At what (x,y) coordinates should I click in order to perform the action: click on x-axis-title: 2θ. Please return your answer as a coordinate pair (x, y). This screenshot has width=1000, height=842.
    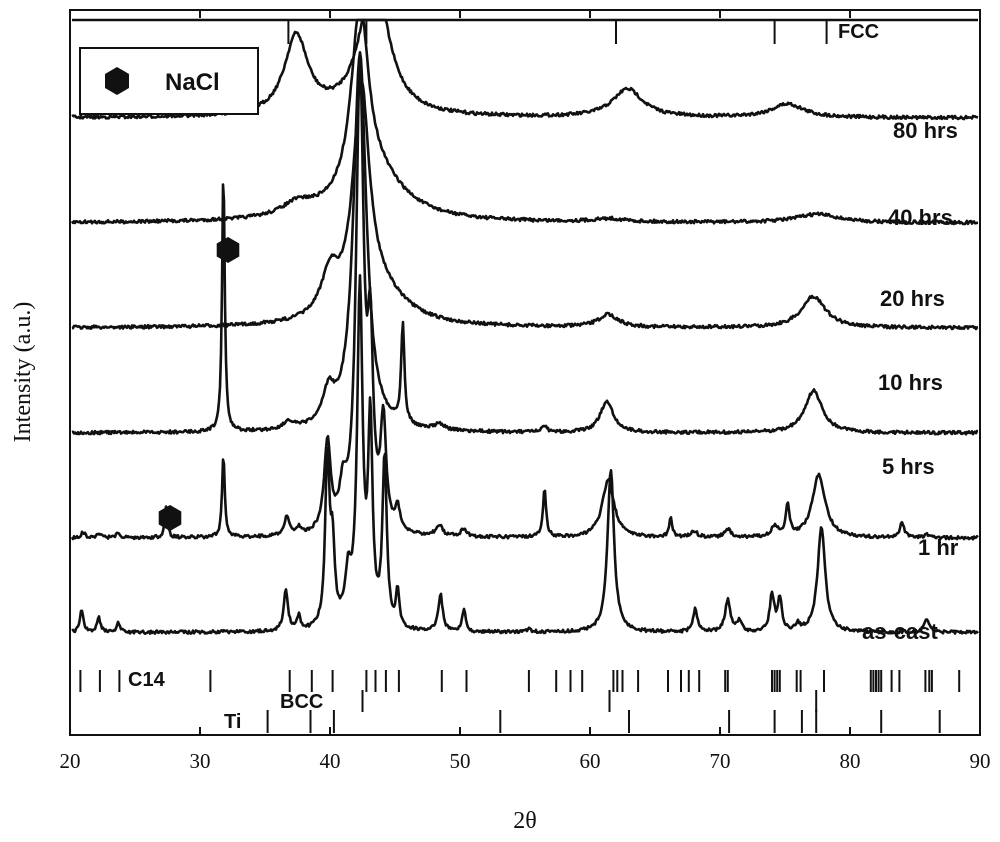
    Looking at the image, I should click on (525, 821).